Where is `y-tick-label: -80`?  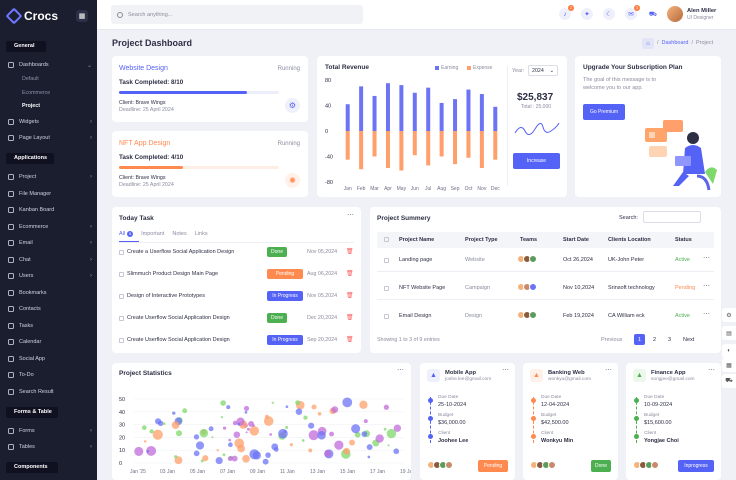
y-tick-label: -80 is located at coordinates (329, 183).